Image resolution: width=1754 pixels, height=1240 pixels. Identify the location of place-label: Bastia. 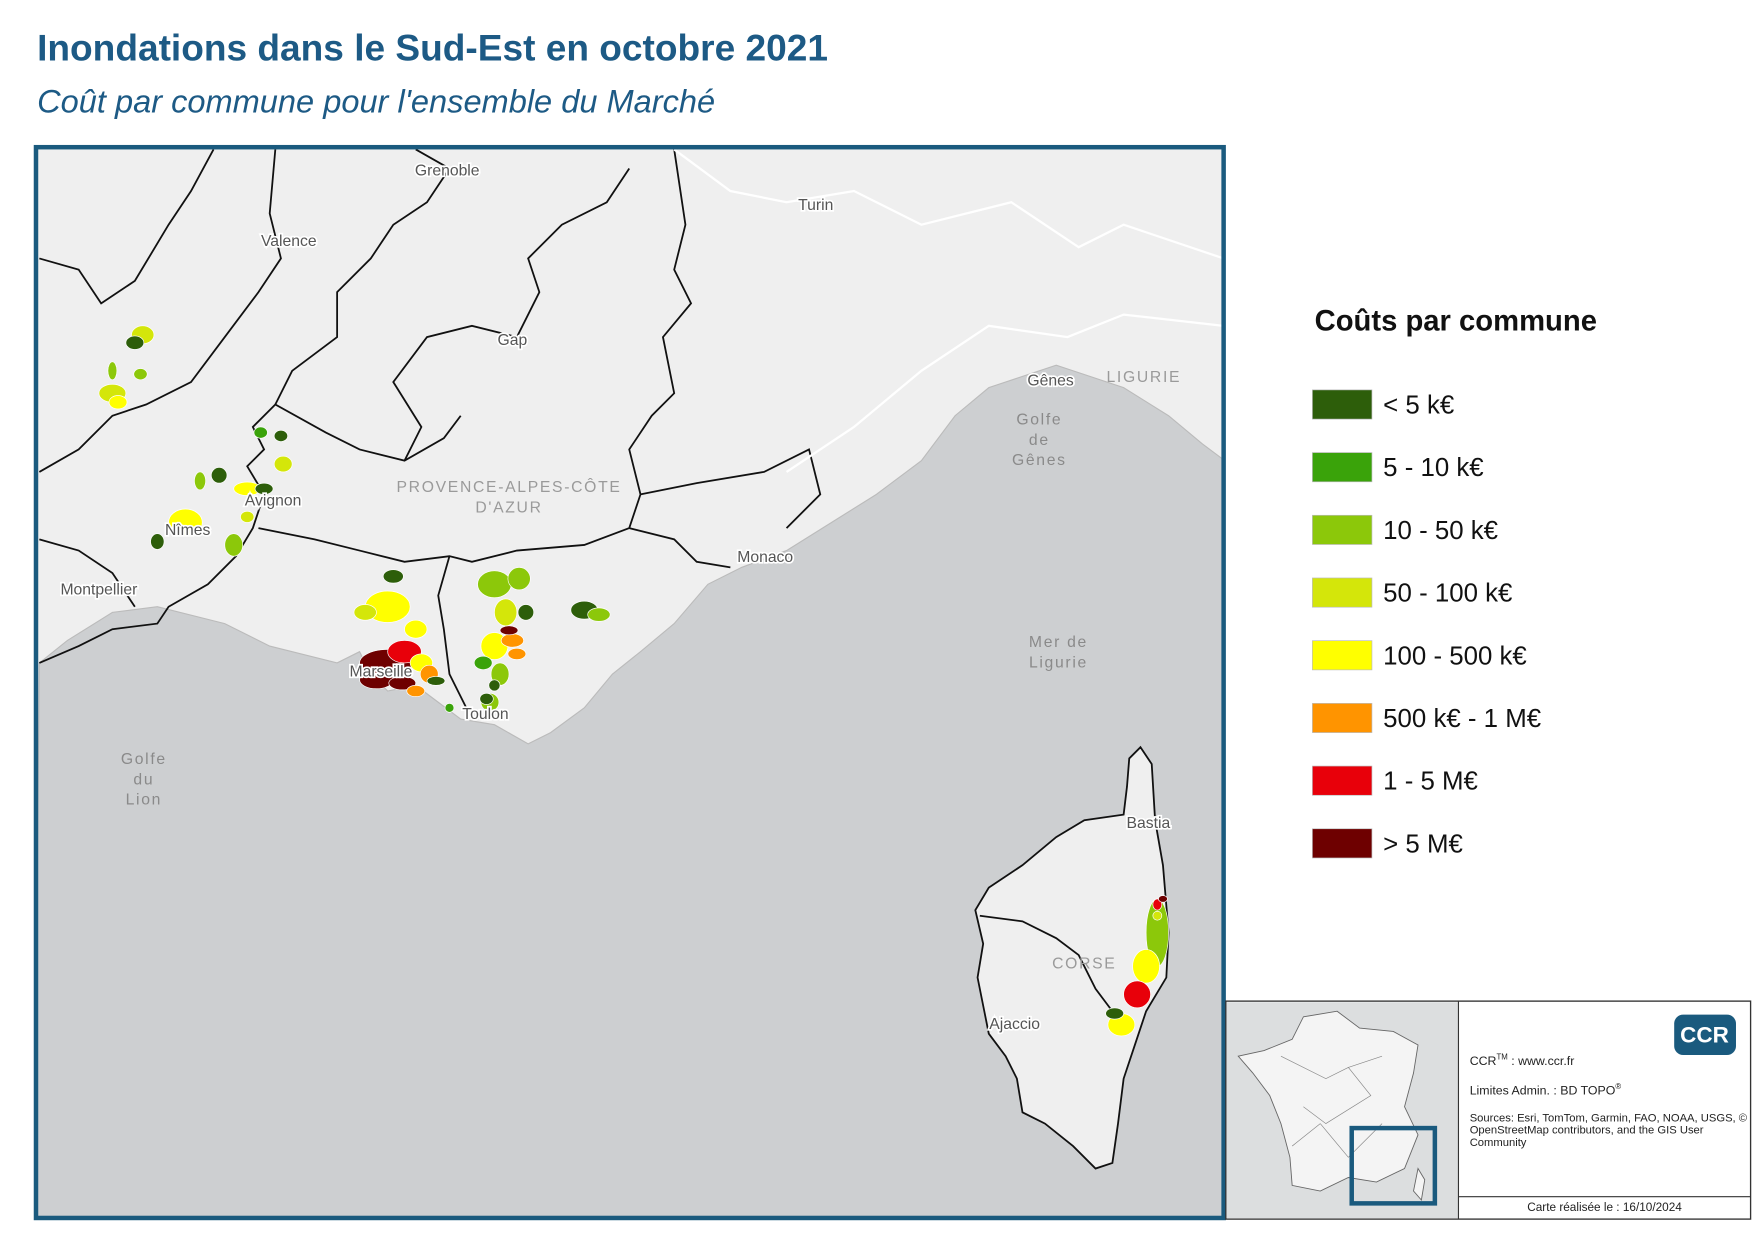
(1149, 823).